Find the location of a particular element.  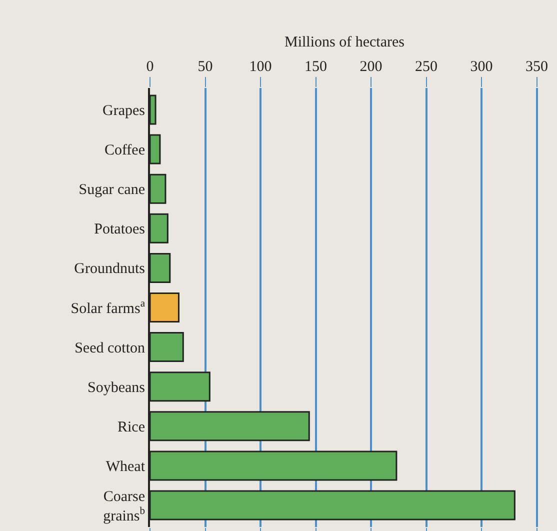

y-tick-label: Solar farms$^{a}$ is located at coordinates (108, 307).